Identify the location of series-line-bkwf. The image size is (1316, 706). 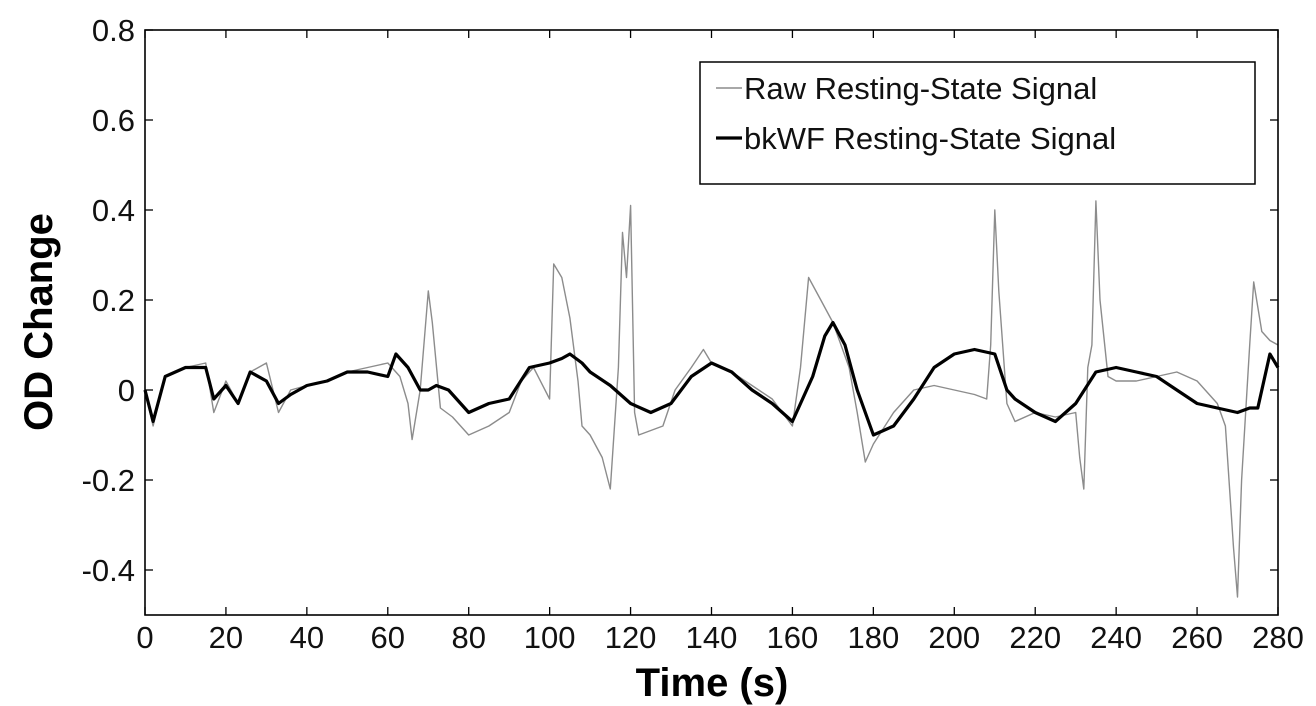
(711, 378).